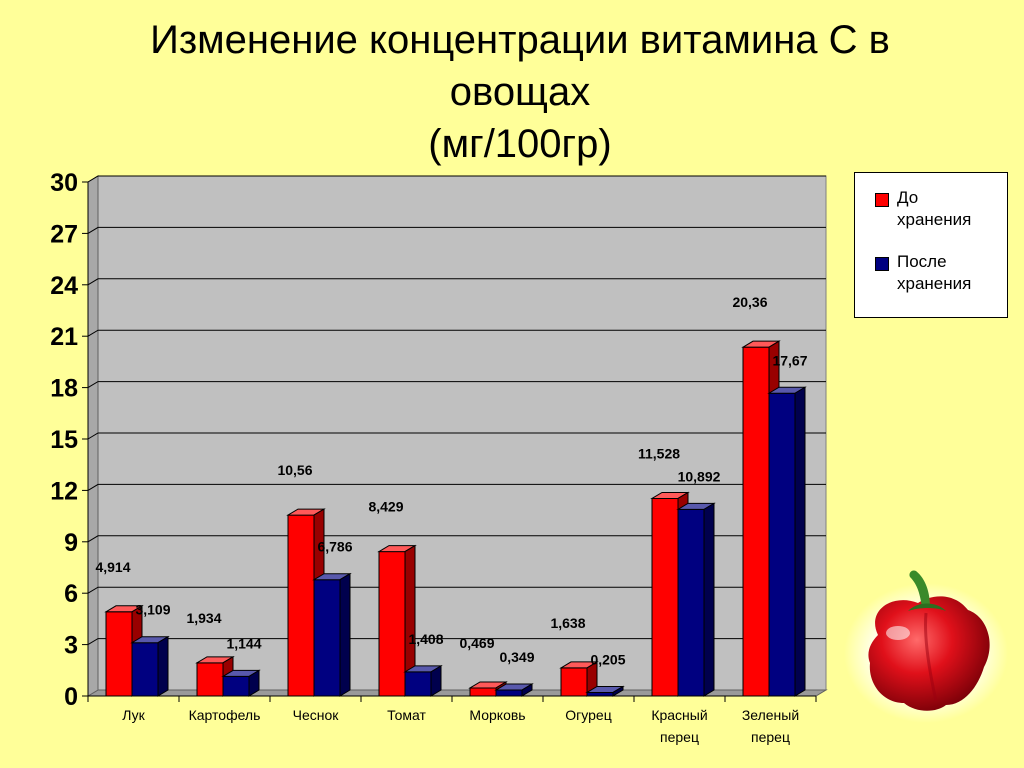  I want to click on y-tick-label: 21, so click(64, 337).